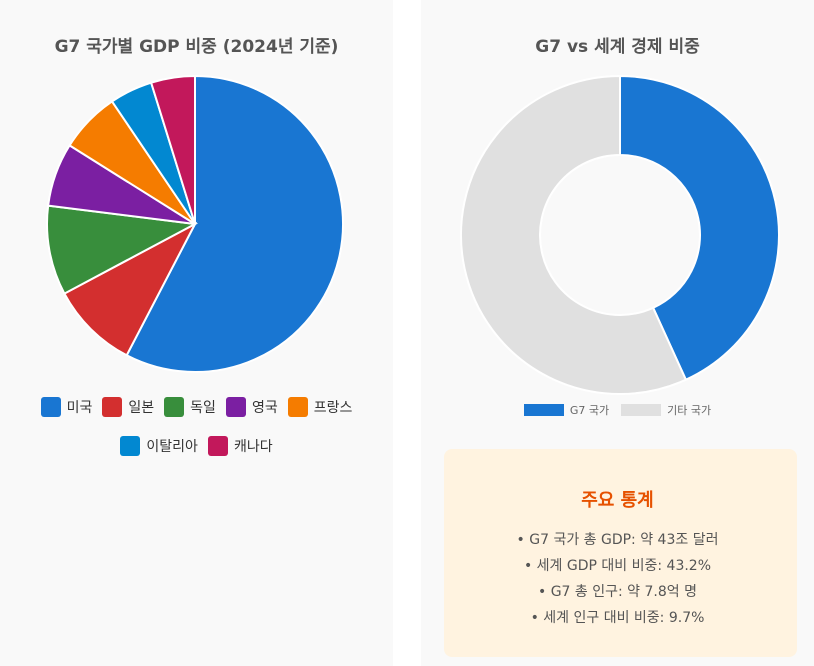  What do you see at coordinates (196, 47) in the screenshot?
I see `pie-chart-title: G7 국가별 GDP 비중 (2024년 기준)` at bounding box center [196, 47].